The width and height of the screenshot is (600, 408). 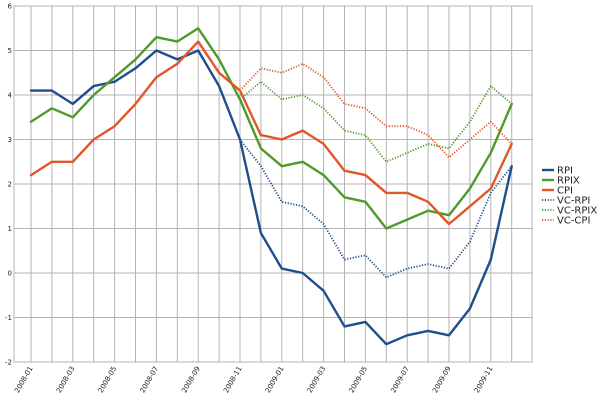 What do you see at coordinates (400, 379) in the screenshot?
I see `x-tick-label: 2009-07` at bounding box center [400, 379].